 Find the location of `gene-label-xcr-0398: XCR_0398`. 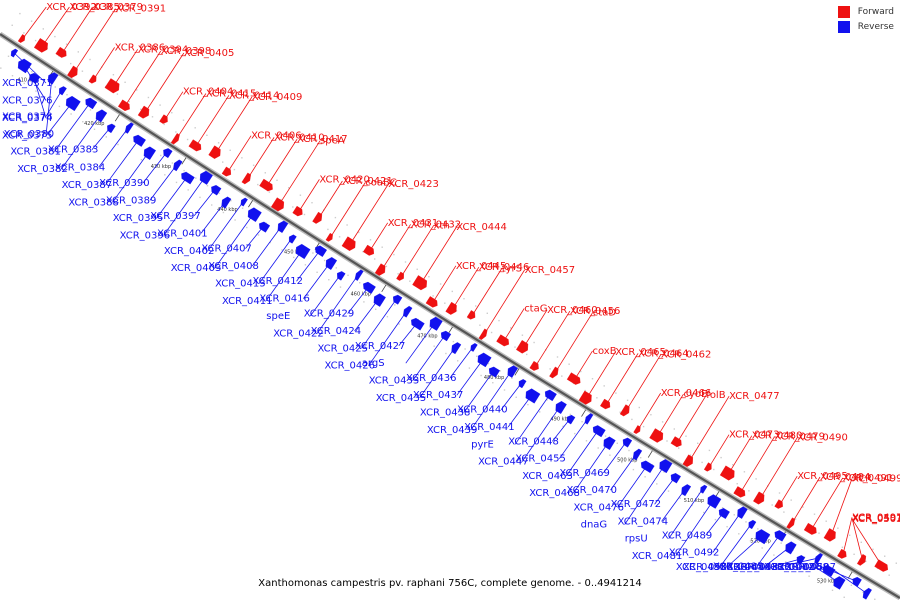

gene-label-xcr-0398: XCR_0398 is located at coordinates (186, 51).